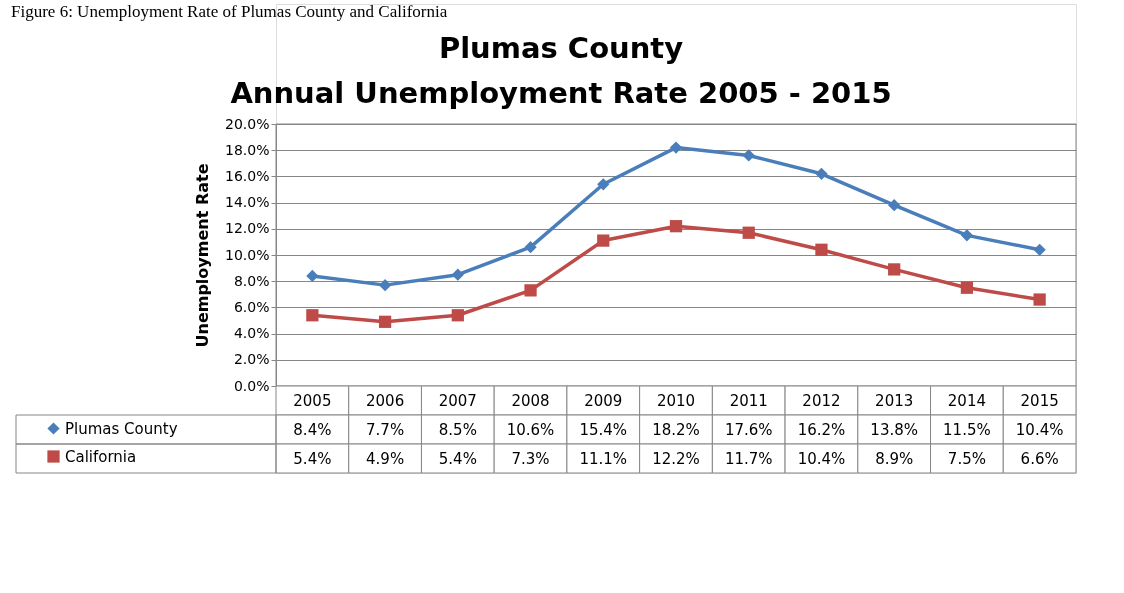  I want to click on data-label: 7.3%, so click(530, 458).